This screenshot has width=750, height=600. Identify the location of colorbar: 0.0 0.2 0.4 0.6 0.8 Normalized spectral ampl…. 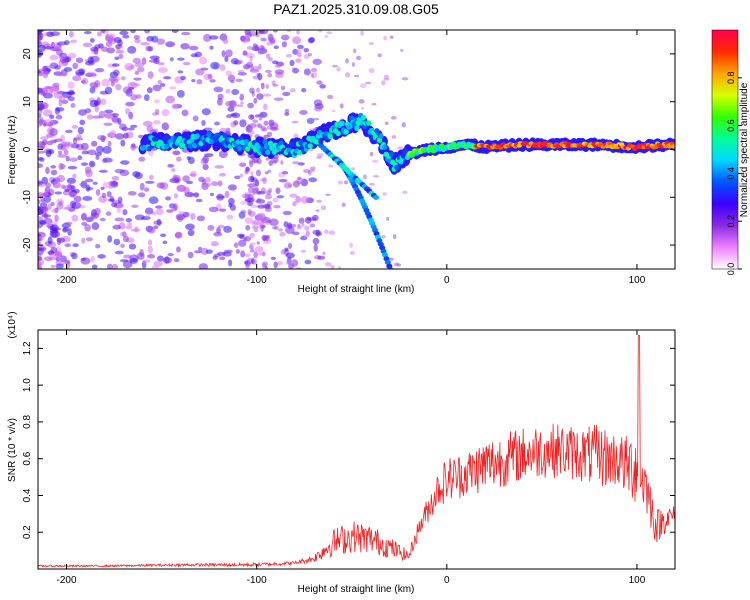
(730, 152).